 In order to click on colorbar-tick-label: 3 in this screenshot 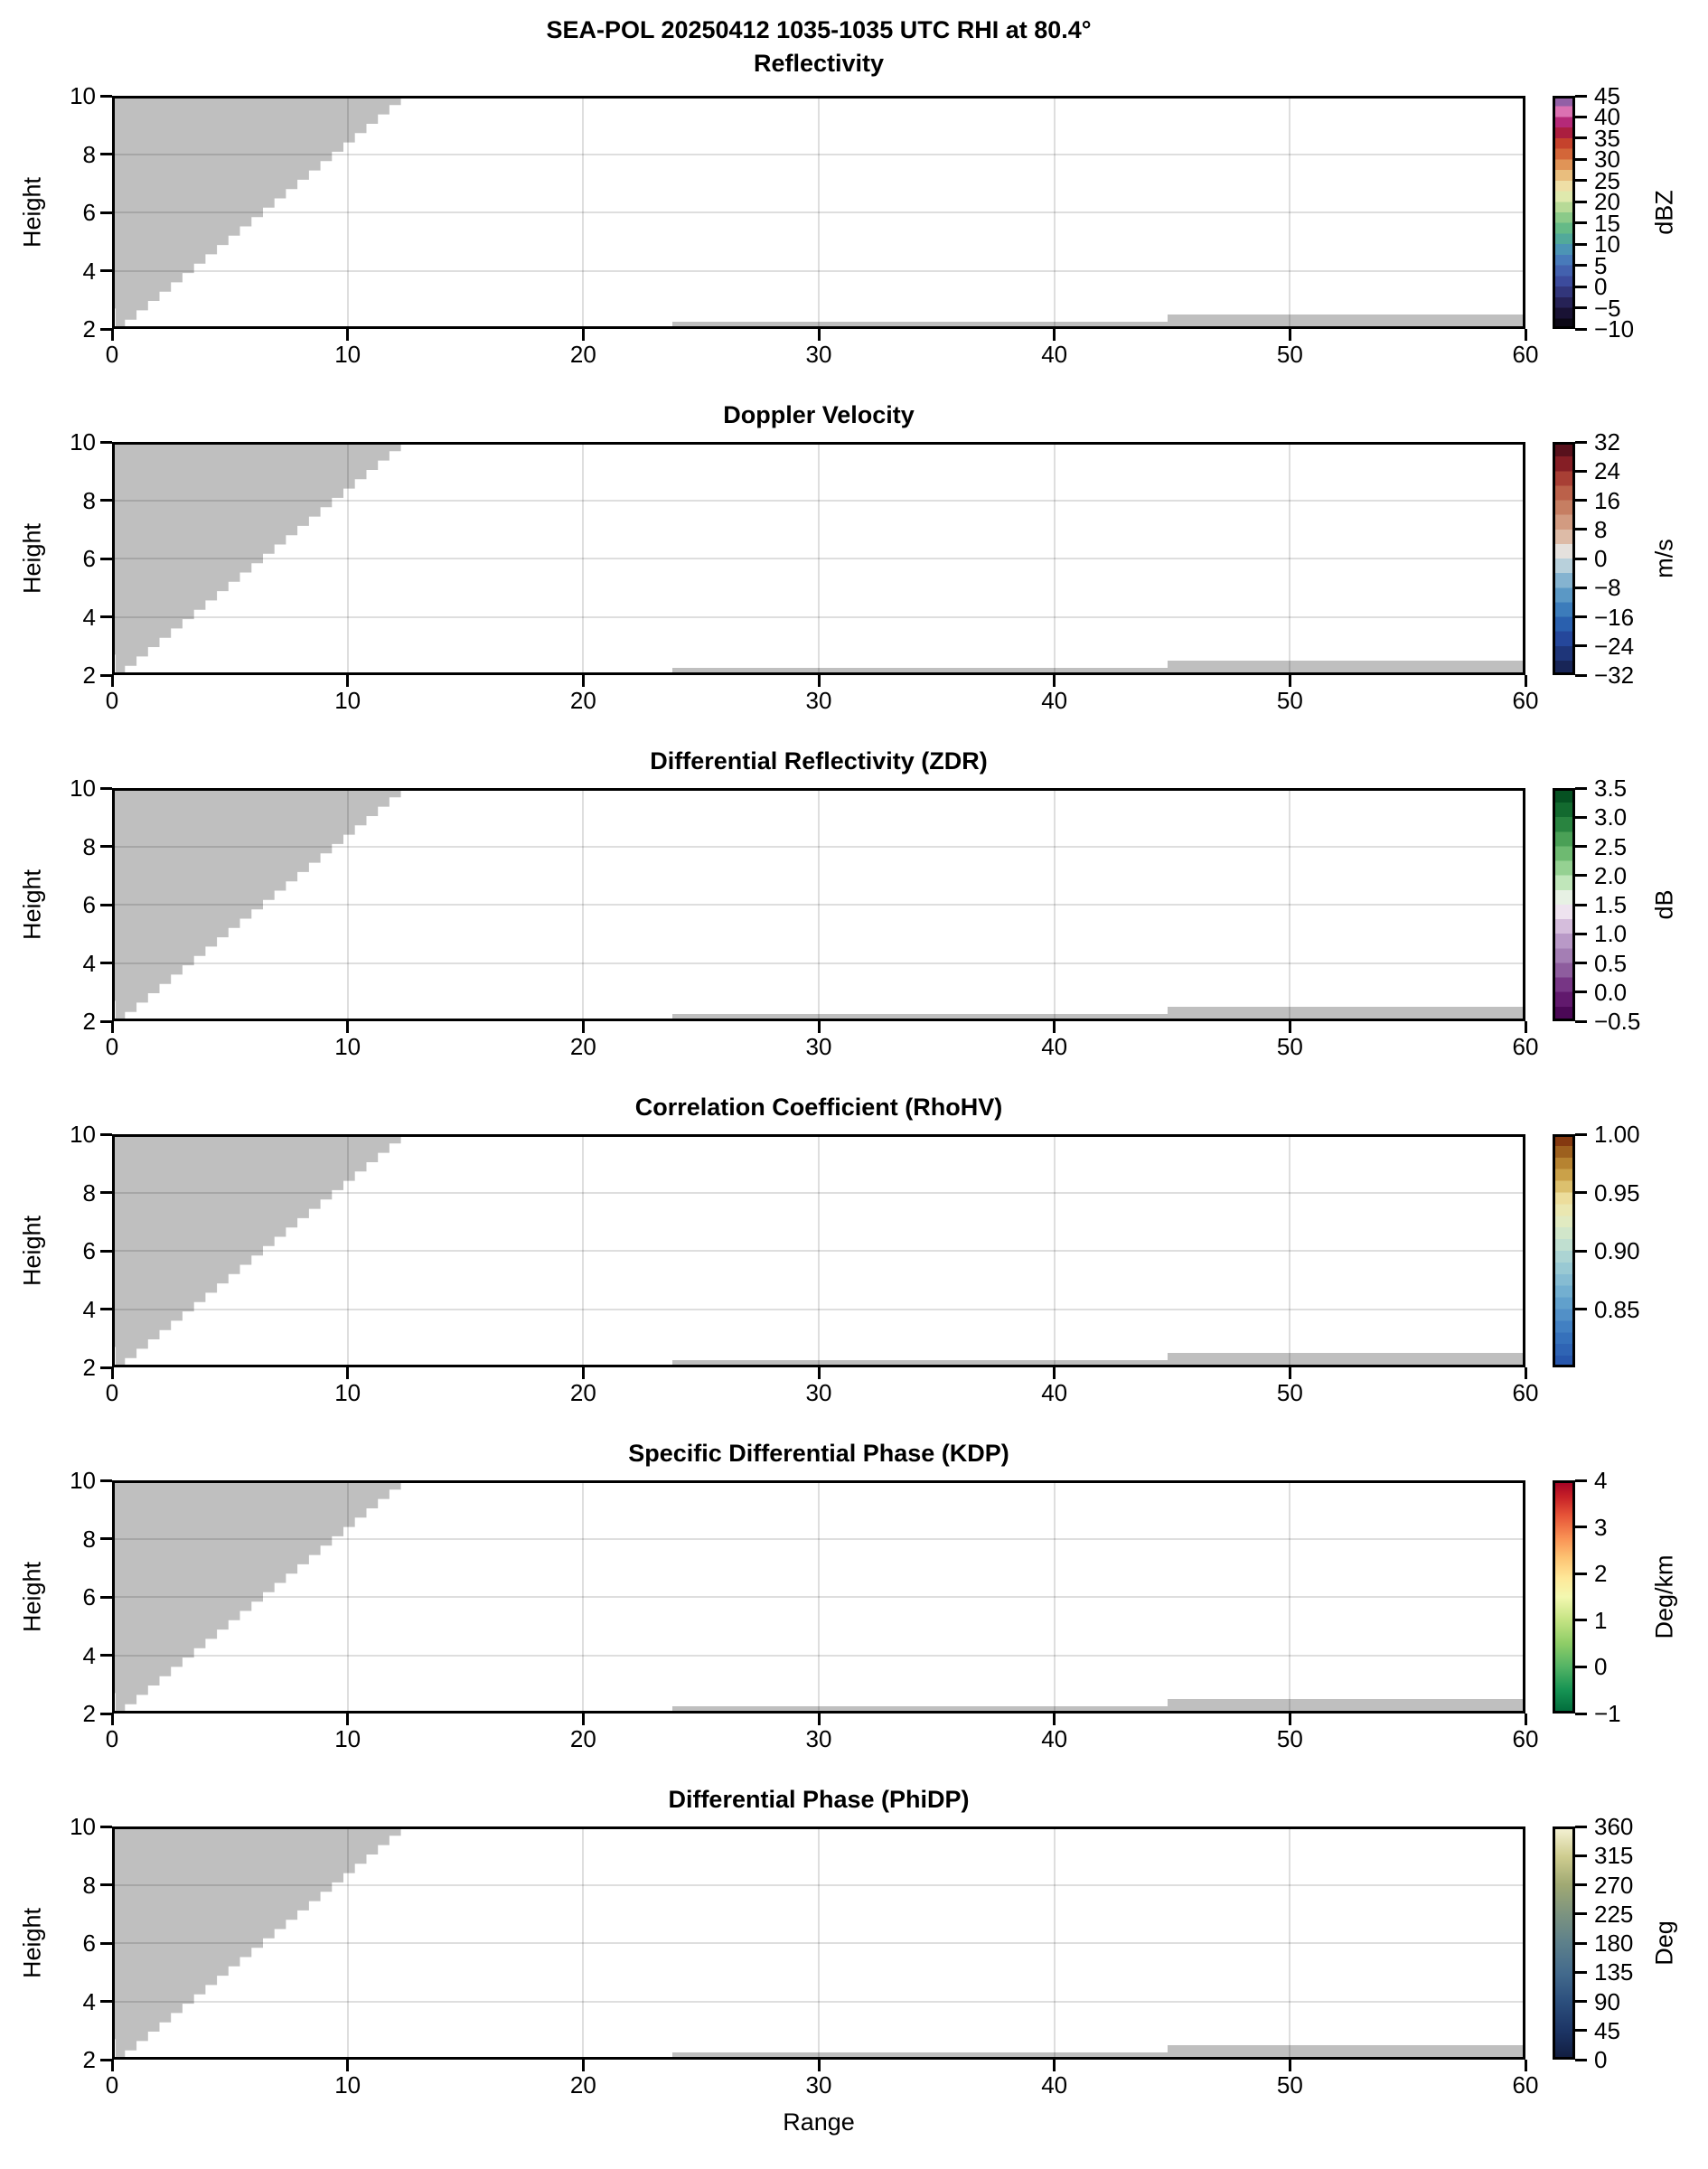, I will do `click(1601, 1527)`.